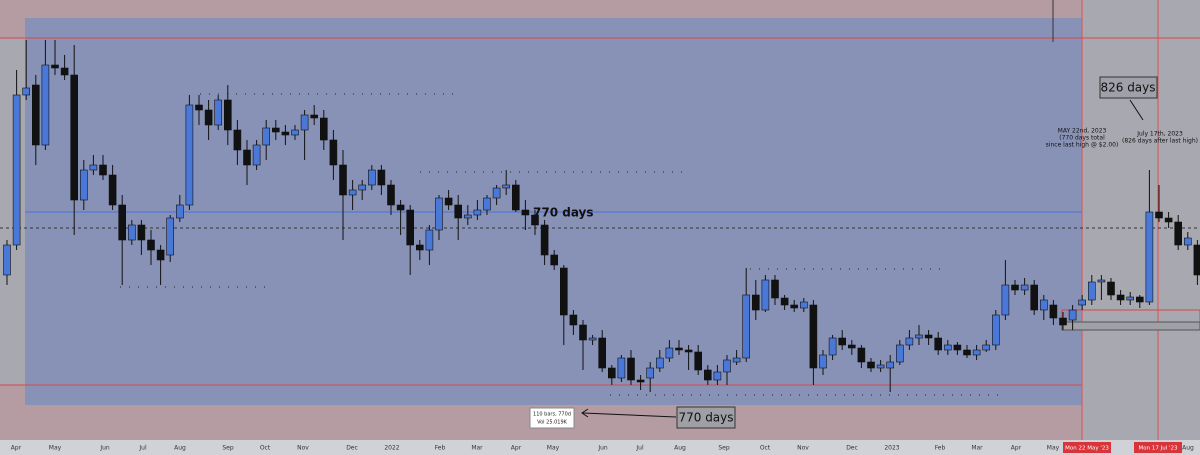 The image size is (1200, 455). Describe the element at coordinates (228, 448) in the screenshot. I see `x-tick-label: Sep` at that location.